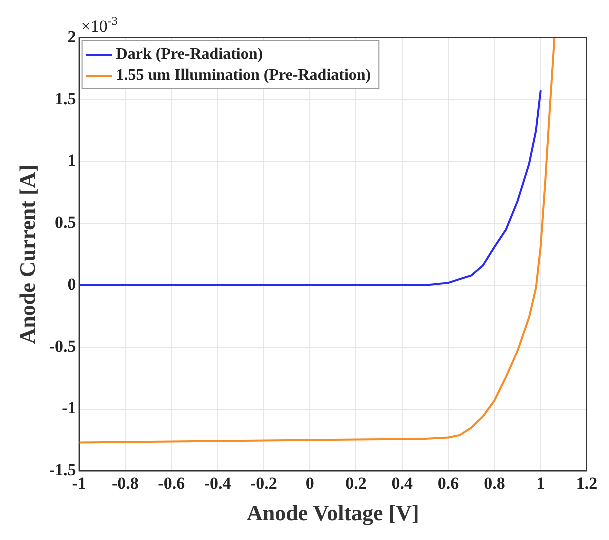  What do you see at coordinates (333, 513) in the screenshot?
I see `x-axis-title: Anode Voltage [V]` at bounding box center [333, 513].